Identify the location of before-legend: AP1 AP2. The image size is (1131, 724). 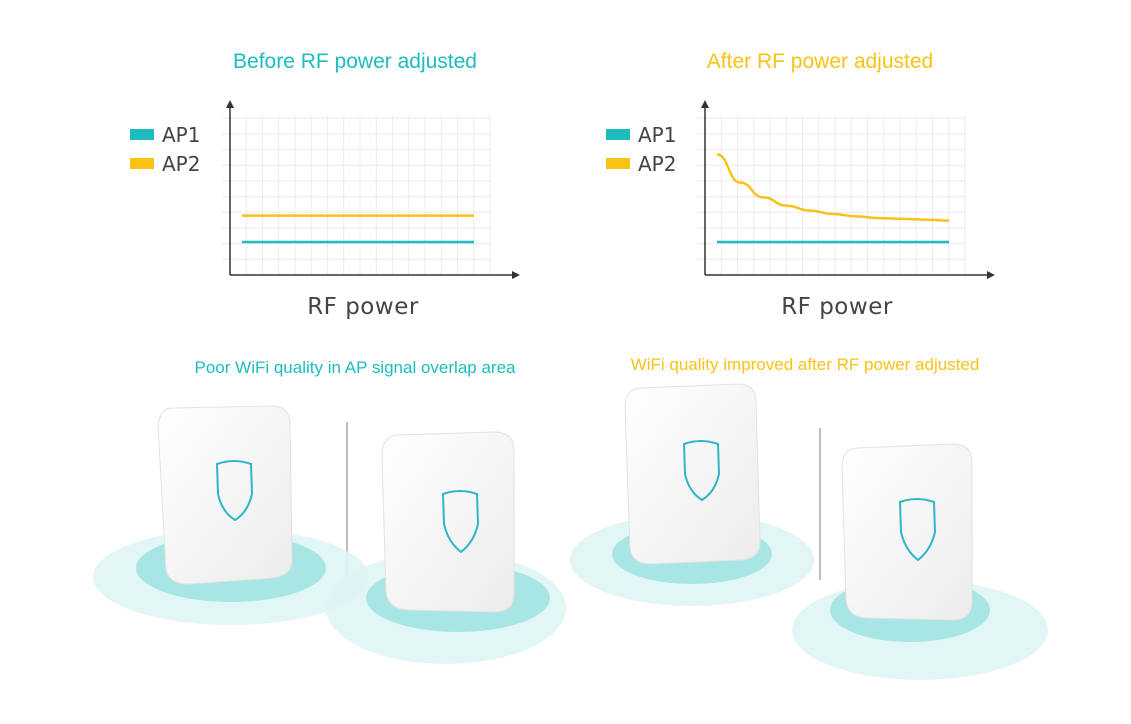
(165, 149).